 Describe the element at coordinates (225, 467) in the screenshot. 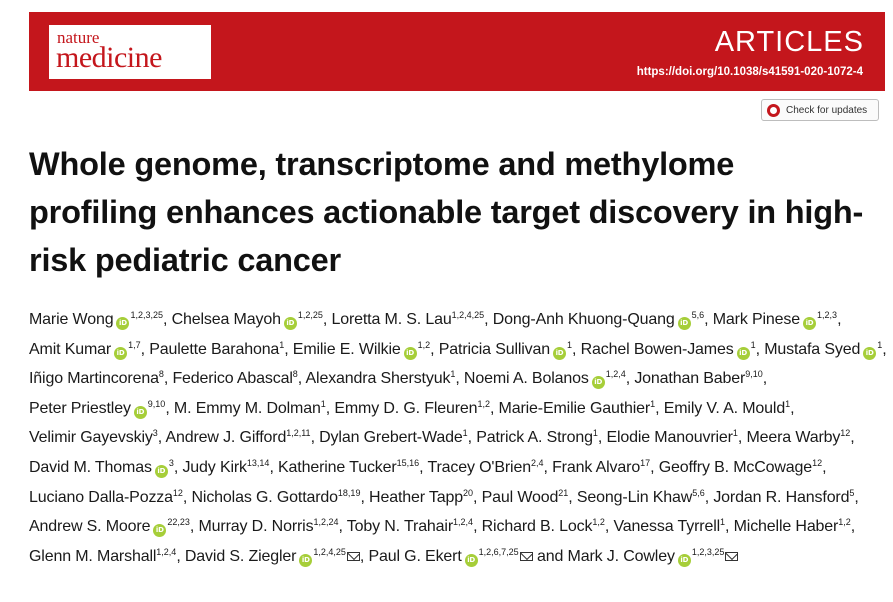

I see `author-entry: Judy Kirk13,14` at that location.